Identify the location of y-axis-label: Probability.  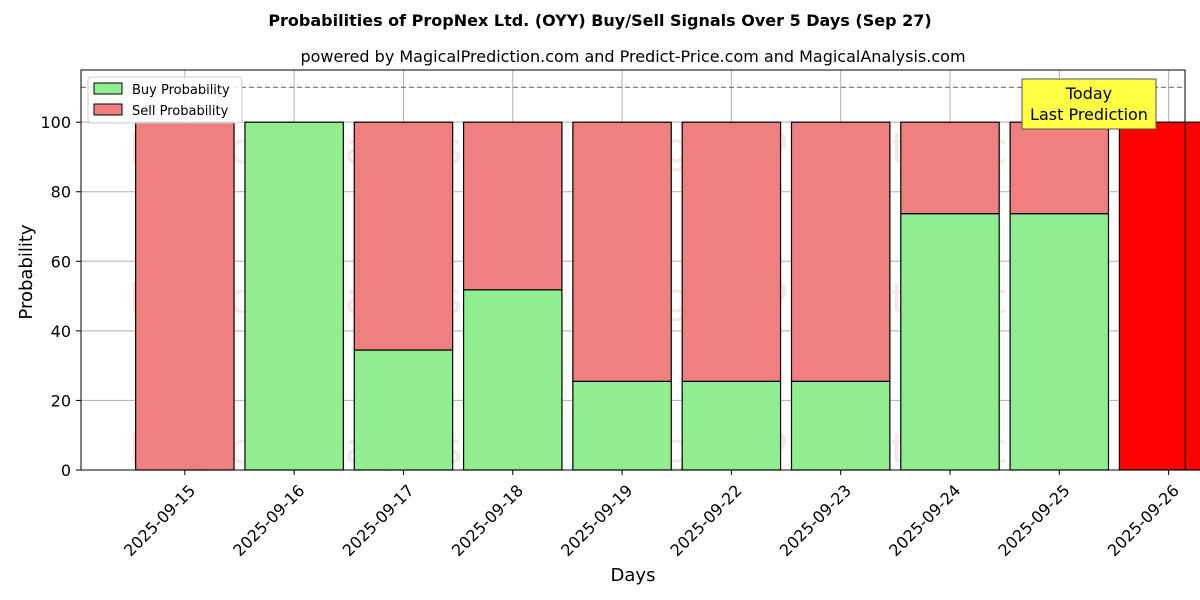
(26, 271).